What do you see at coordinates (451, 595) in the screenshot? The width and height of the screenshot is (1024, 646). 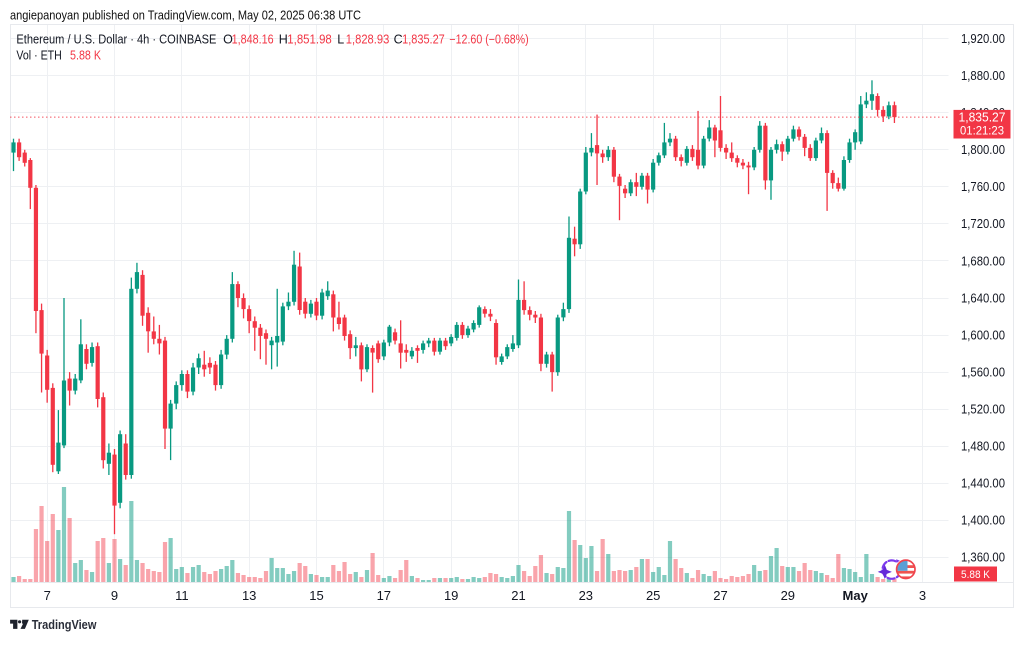 I see `svg-text: 19` at bounding box center [451, 595].